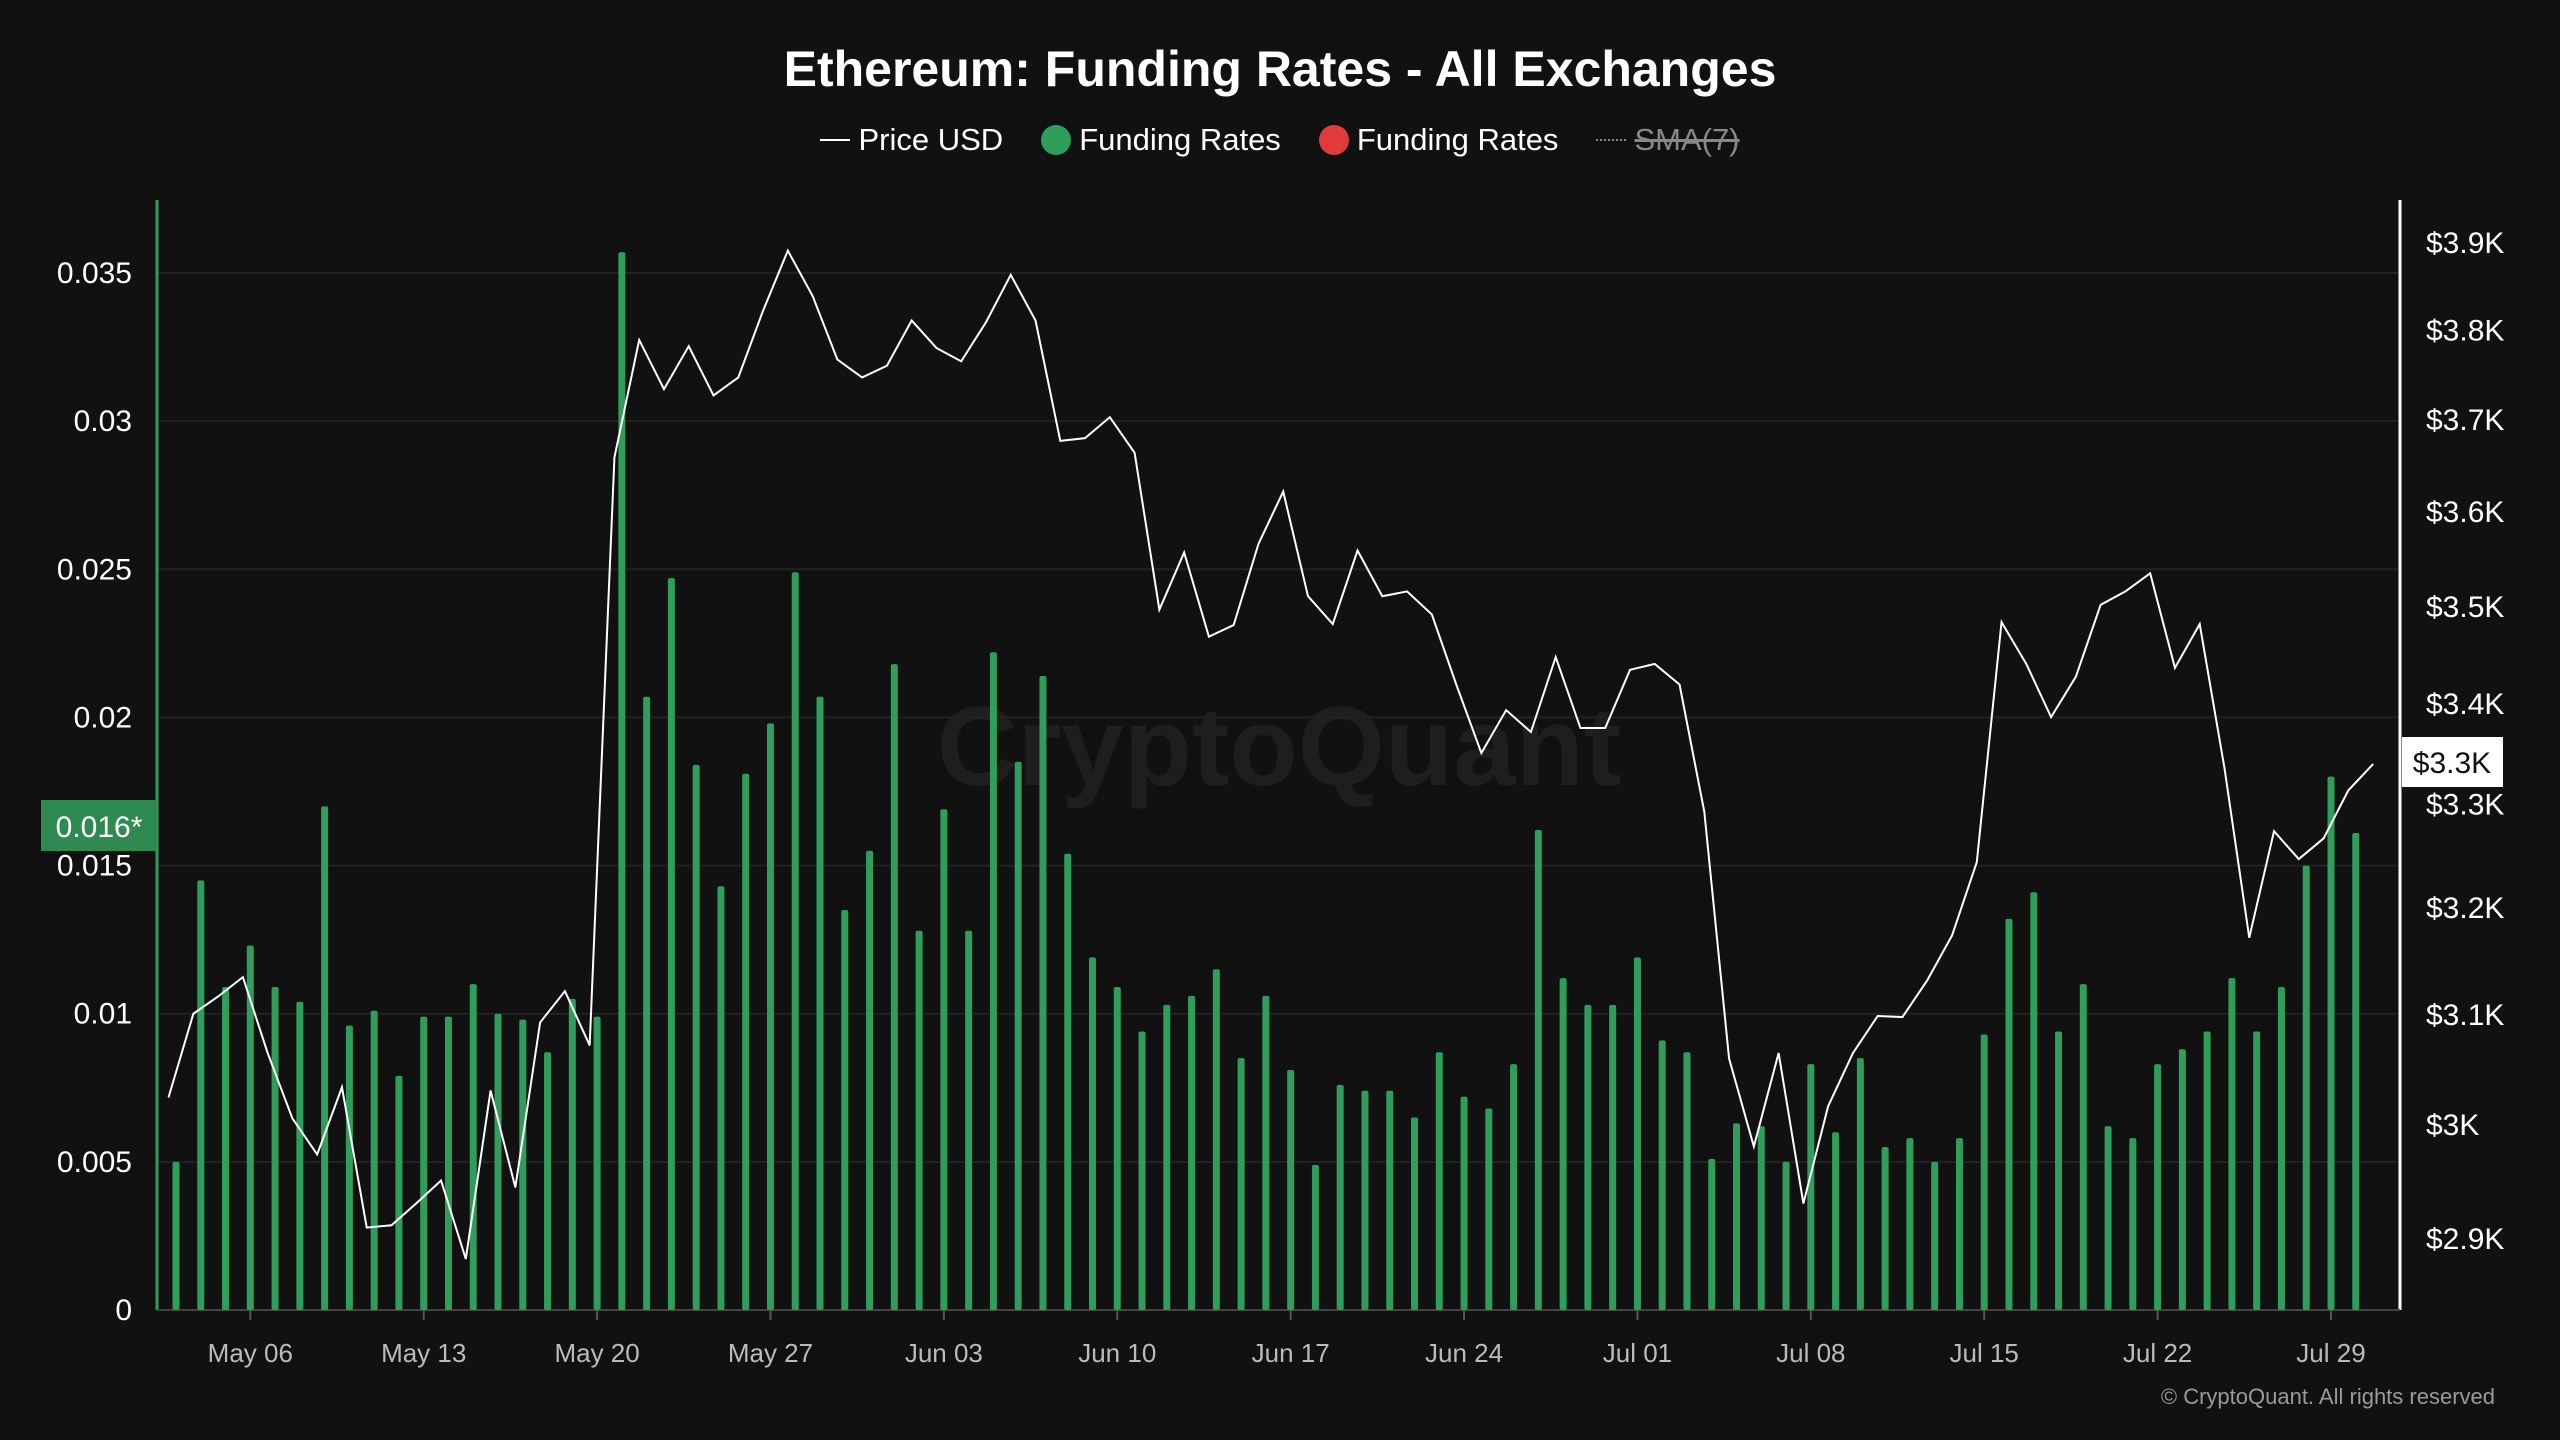 This screenshot has height=1440, width=2560. What do you see at coordinates (1279, 746) in the screenshot?
I see `watermark-logo: CryptoQuant` at bounding box center [1279, 746].